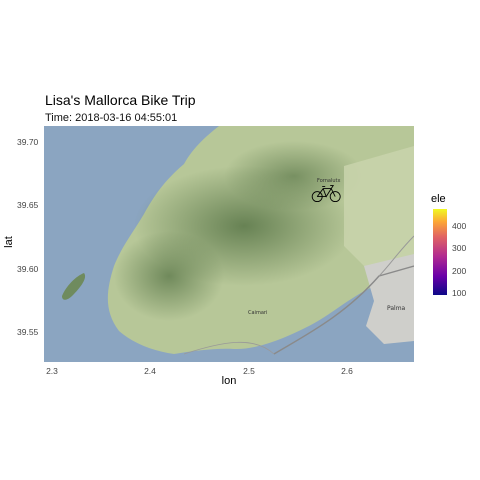  I want to click on x-tick-label: 2.6, so click(347, 371).